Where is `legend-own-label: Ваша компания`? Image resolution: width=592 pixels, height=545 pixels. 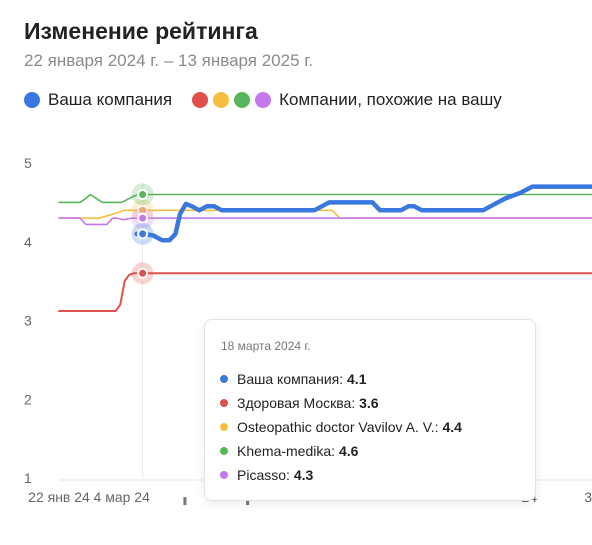
legend-own-label: Ваша компания is located at coordinates (110, 99).